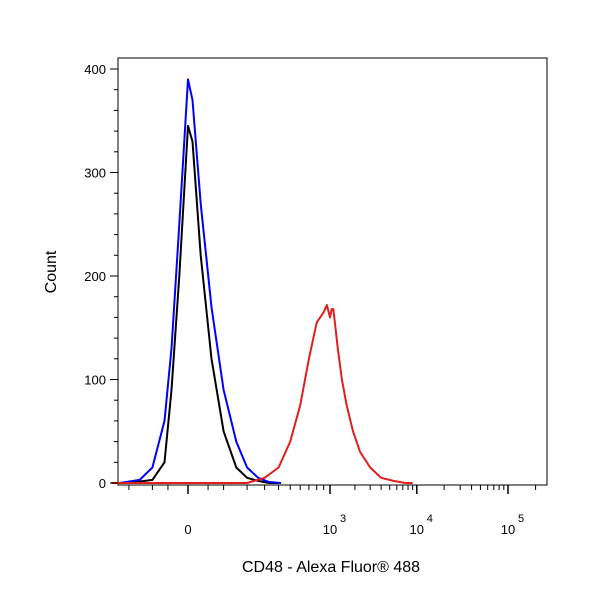  I want to click on x-tick-exponent: 5, so click(521, 519).